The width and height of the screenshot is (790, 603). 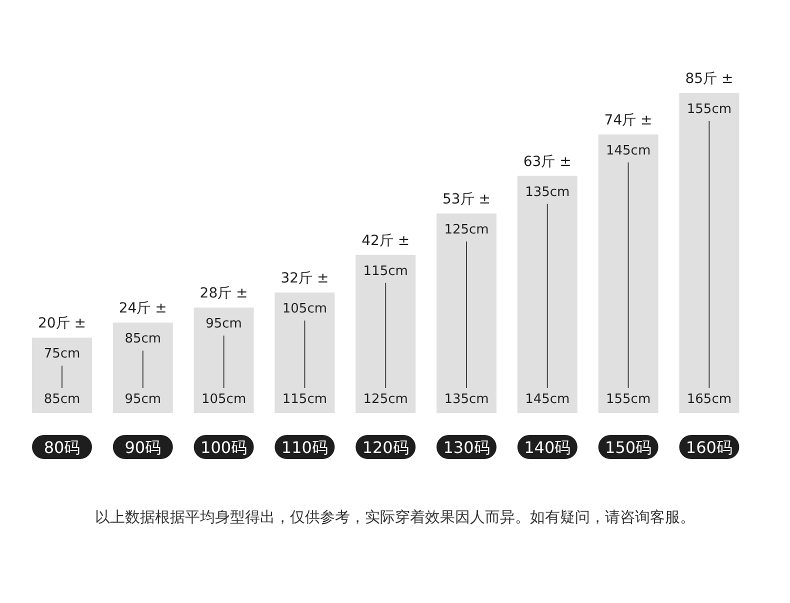 What do you see at coordinates (547, 162) in the screenshot?
I see `data-label: 63斤 ±` at bounding box center [547, 162].